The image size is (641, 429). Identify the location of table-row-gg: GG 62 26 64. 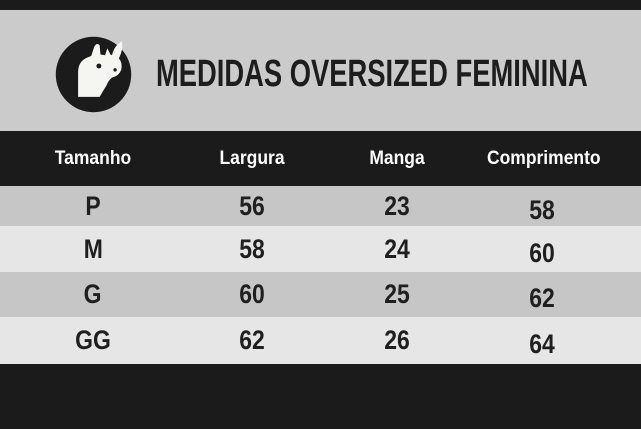
(320, 340).